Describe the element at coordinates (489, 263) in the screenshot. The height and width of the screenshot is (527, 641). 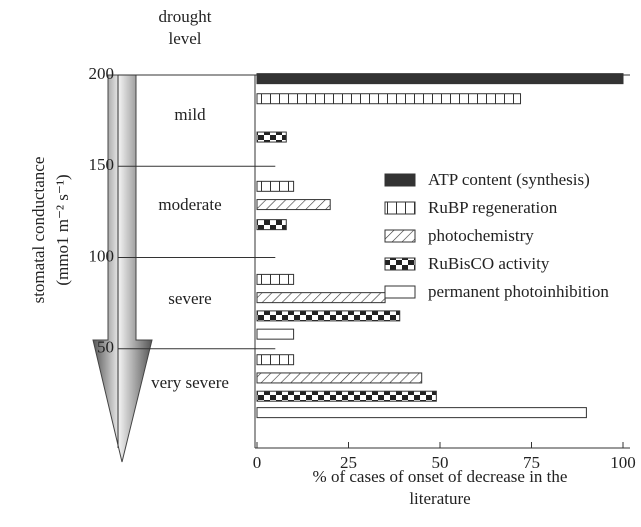
I see `legend-label: RuBisCO activity` at that location.